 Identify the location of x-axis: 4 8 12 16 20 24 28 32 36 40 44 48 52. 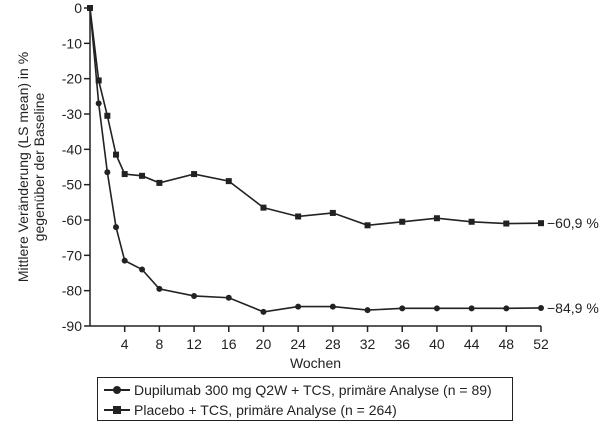
(319, 338).